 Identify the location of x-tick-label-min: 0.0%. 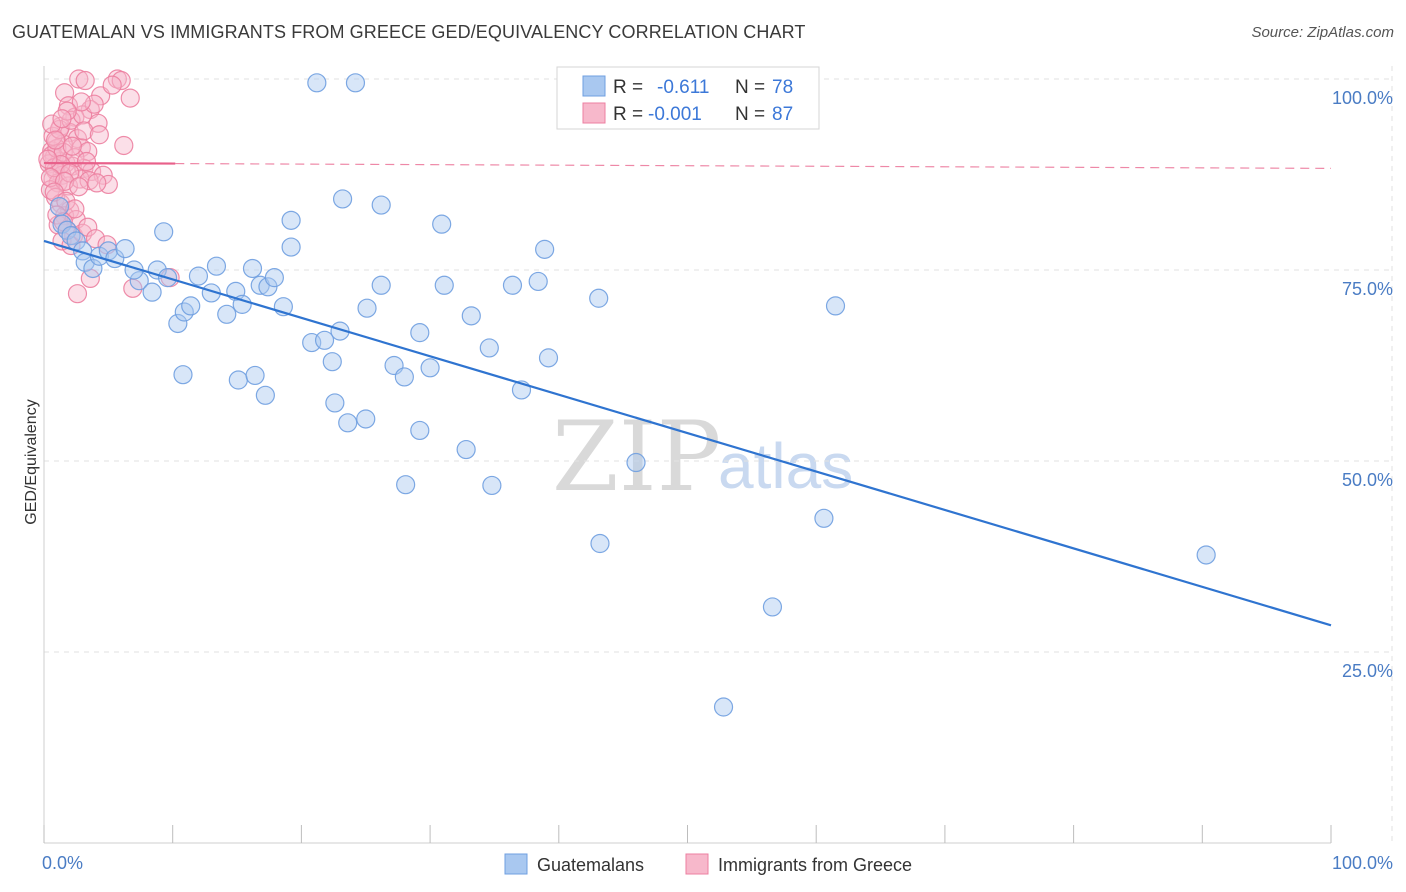
(62, 863).